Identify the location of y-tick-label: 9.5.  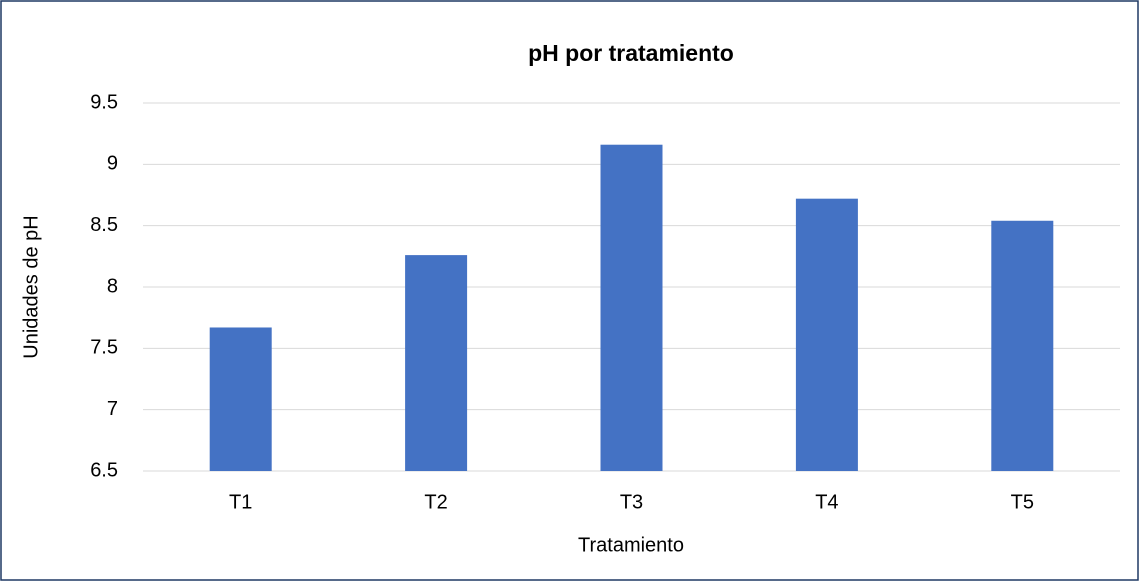
(104, 102).